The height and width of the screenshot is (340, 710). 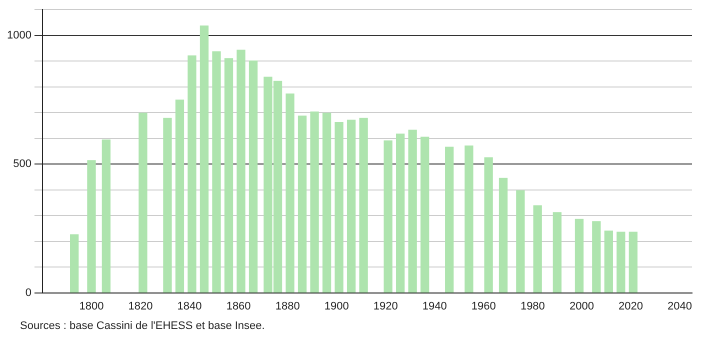 What do you see at coordinates (483, 306) in the screenshot?
I see `x-tick-label: 1960` at bounding box center [483, 306].